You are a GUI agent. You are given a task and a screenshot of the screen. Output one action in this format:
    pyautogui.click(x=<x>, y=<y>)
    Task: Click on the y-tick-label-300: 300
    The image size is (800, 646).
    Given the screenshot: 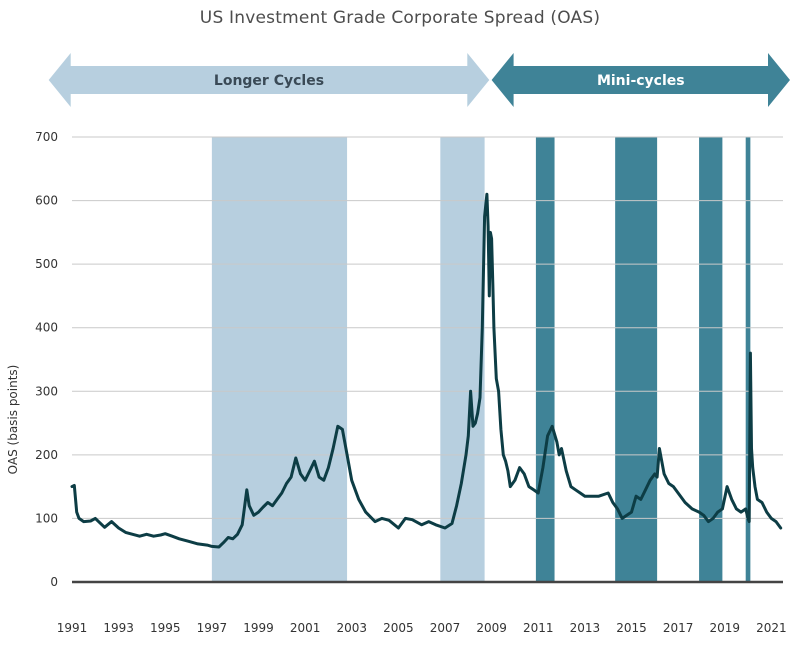 What is the action you would take?
    pyautogui.click(x=46, y=391)
    